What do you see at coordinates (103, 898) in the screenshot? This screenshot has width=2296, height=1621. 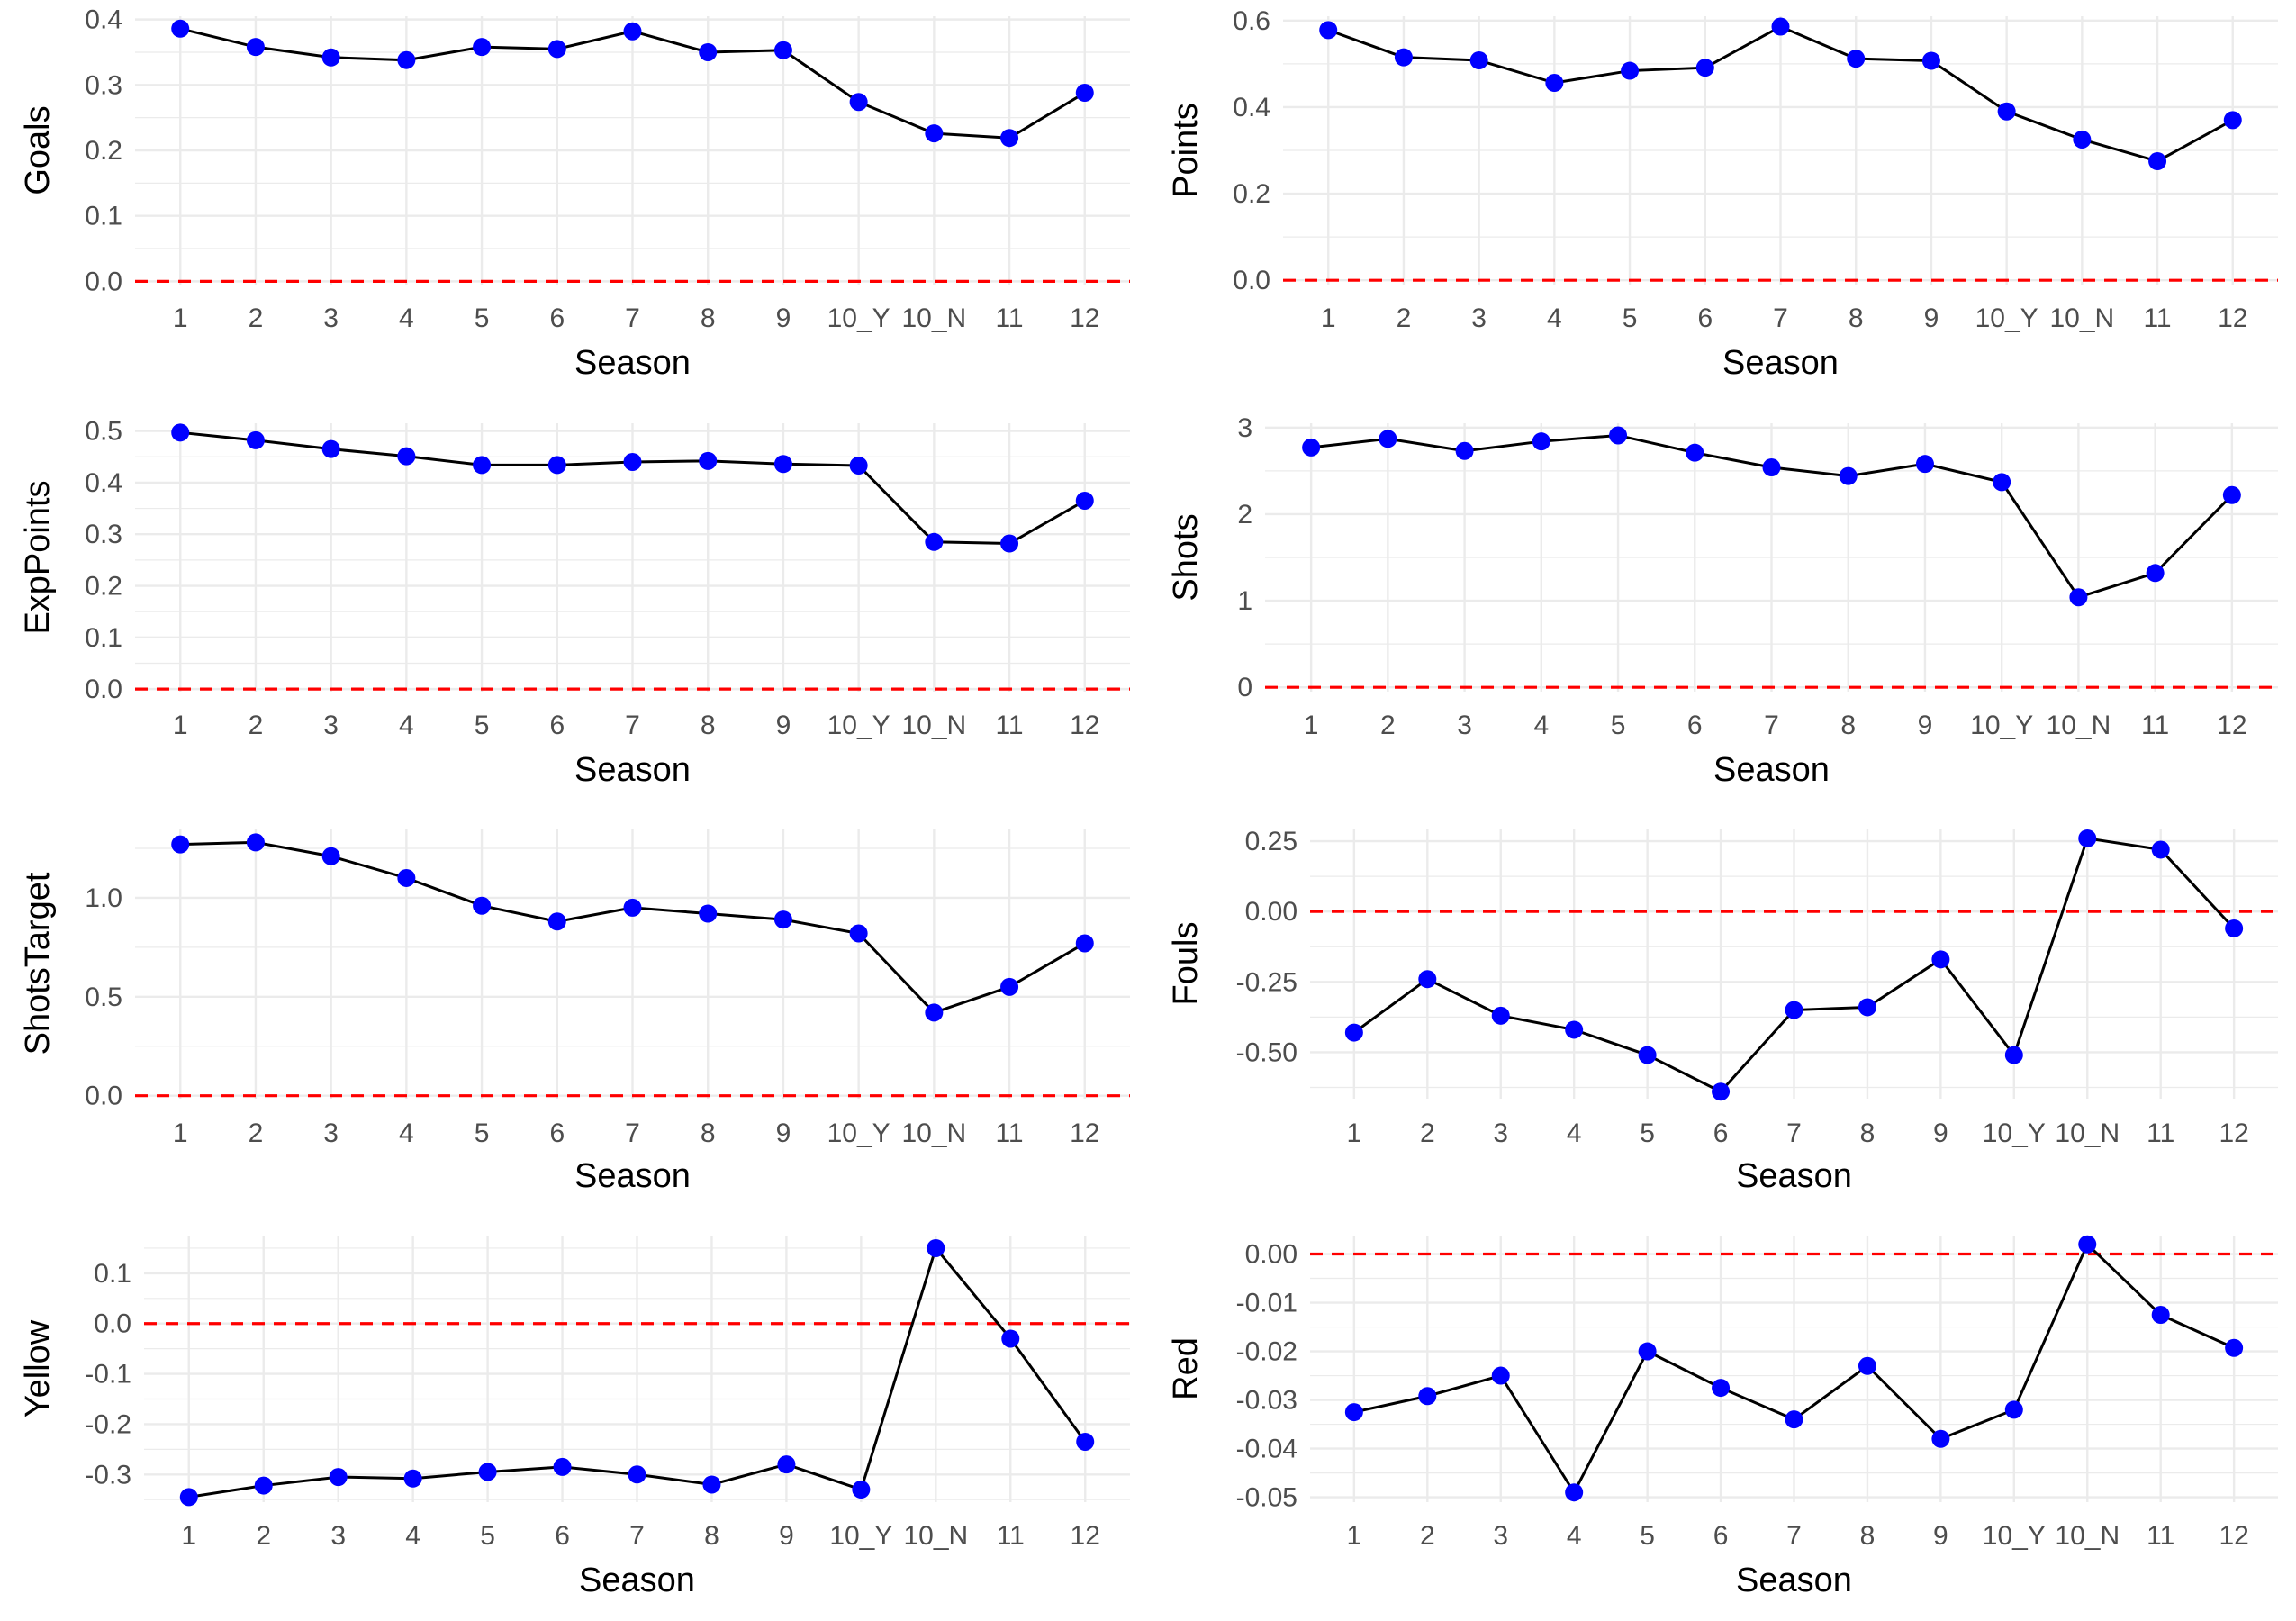 I see `y-tick-label: 1.0` at bounding box center [103, 898].